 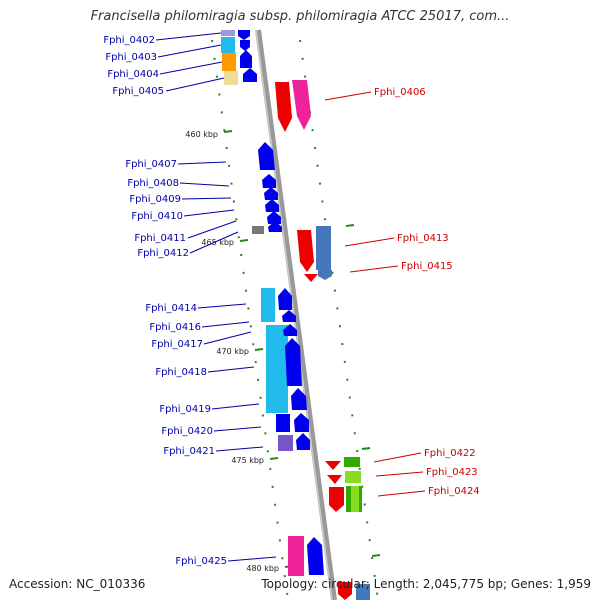 I want to click on gene-label-0408: Fphi_0408, so click(x=153, y=183).